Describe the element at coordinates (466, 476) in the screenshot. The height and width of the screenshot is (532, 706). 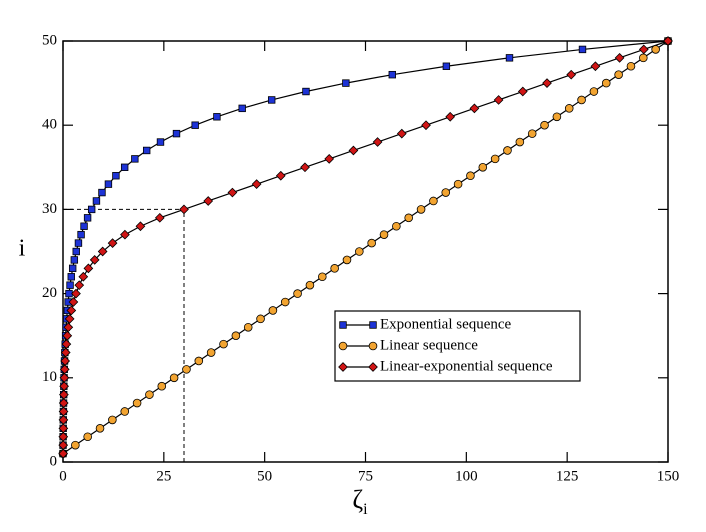
I see `x-tick-label: 100` at that location.